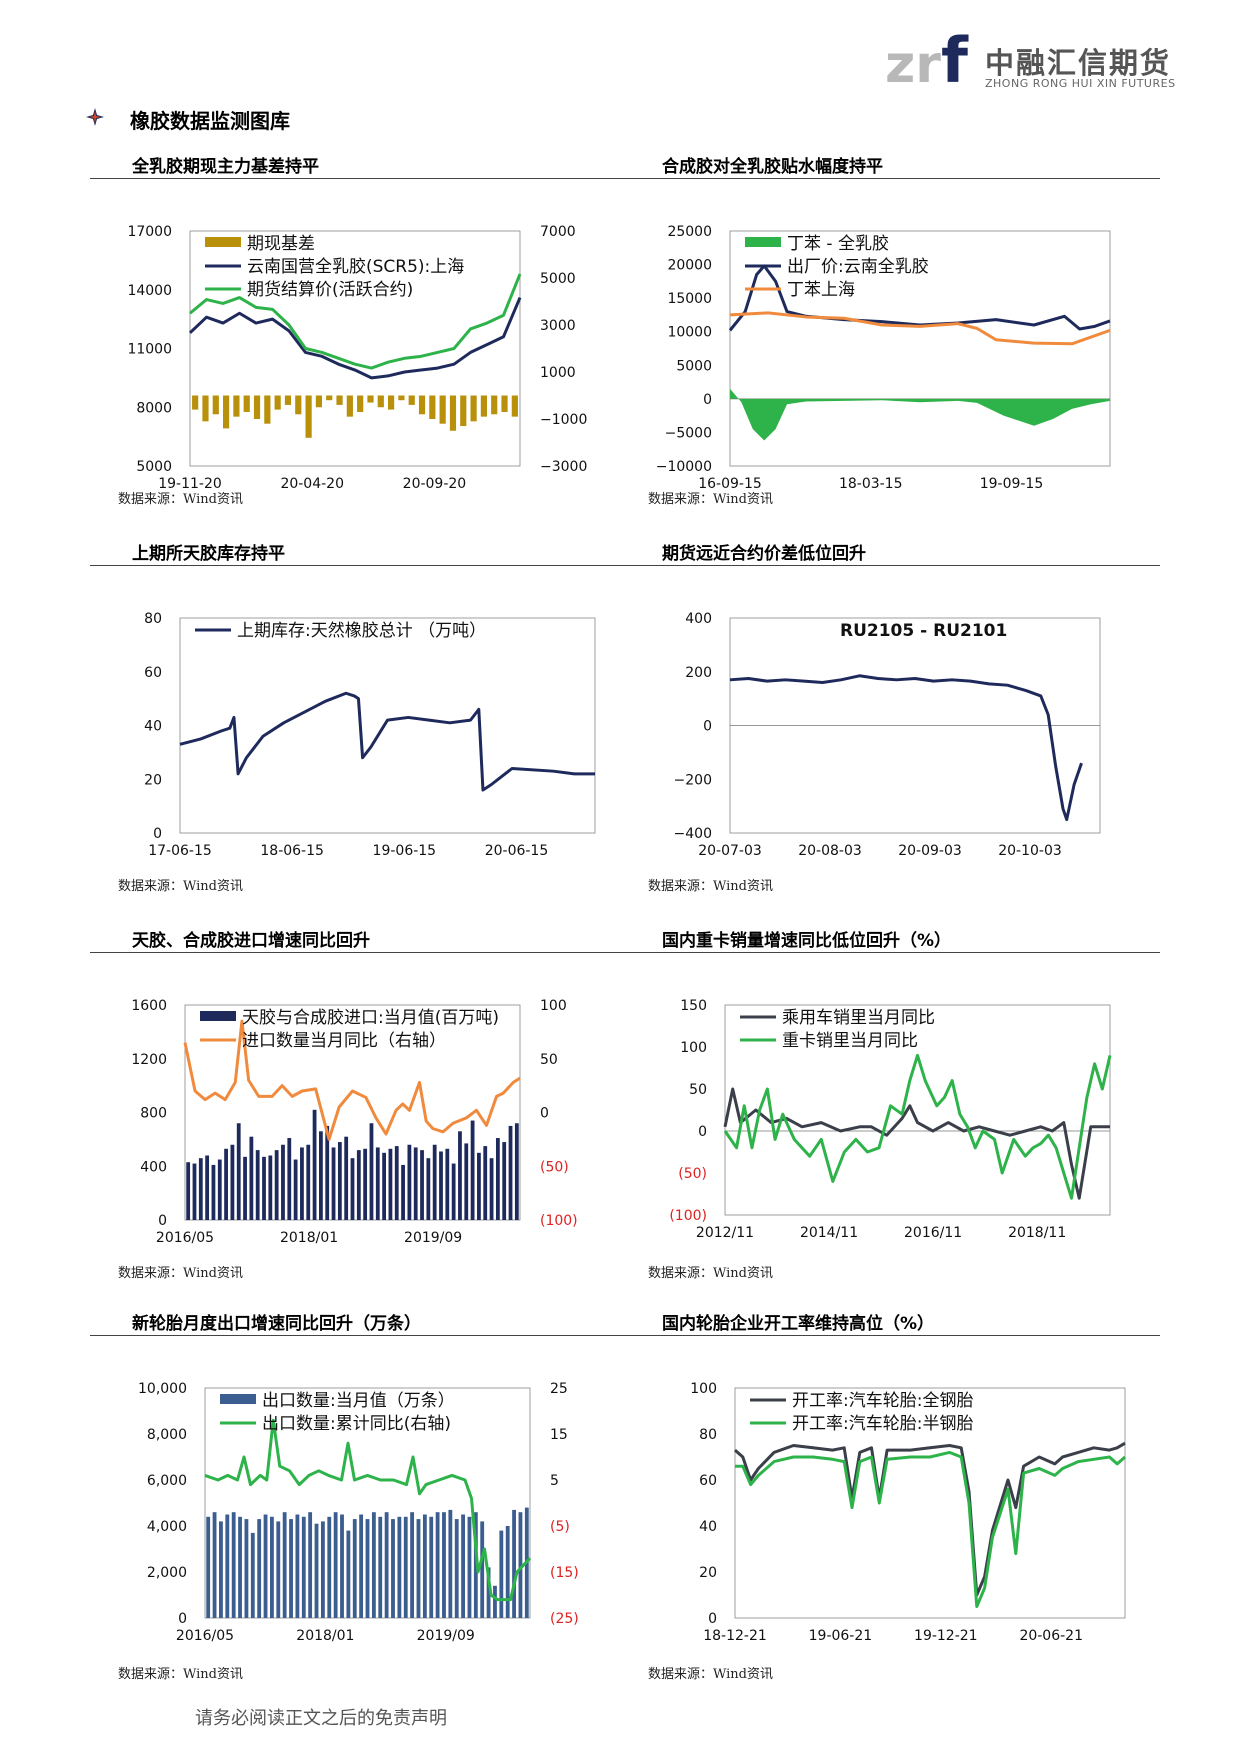  Describe the element at coordinates (558, 326) in the screenshot. I see `y-right-tick-label: 3000` at that location.